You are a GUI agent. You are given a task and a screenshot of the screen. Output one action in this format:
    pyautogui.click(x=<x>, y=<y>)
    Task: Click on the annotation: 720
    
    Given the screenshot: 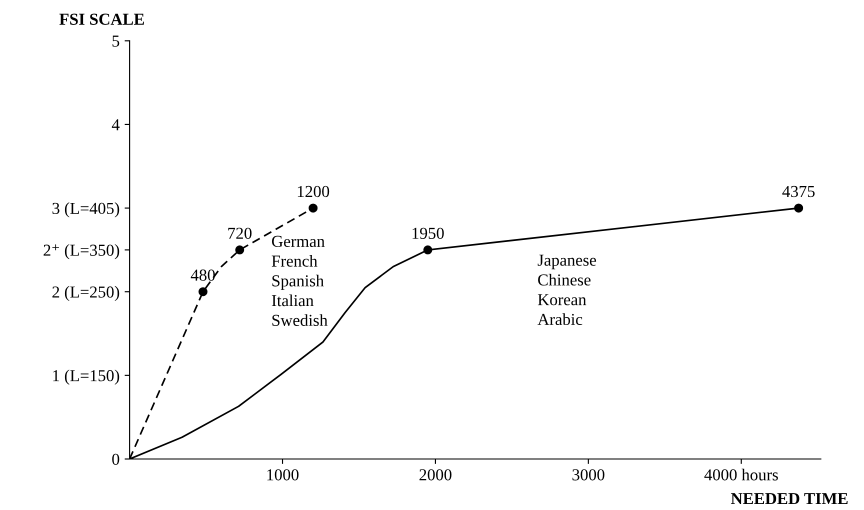 What is the action you would take?
    pyautogui.click(x=240, y=233)
    